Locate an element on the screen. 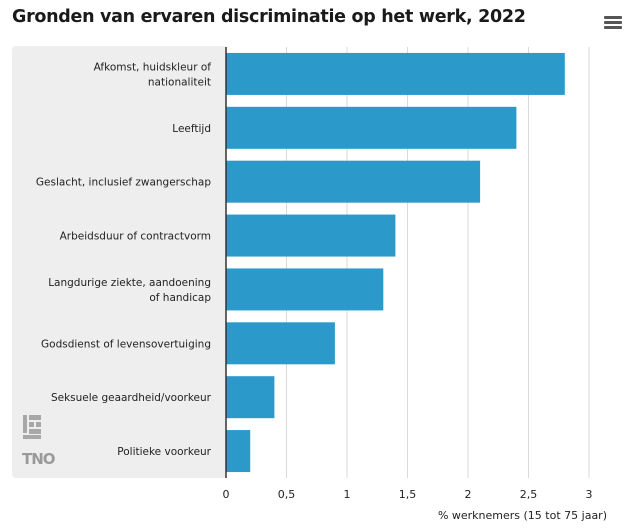 The width and height of the screenshot is (633, 529). tno-logo-icon is located at coordinates (32, 427).